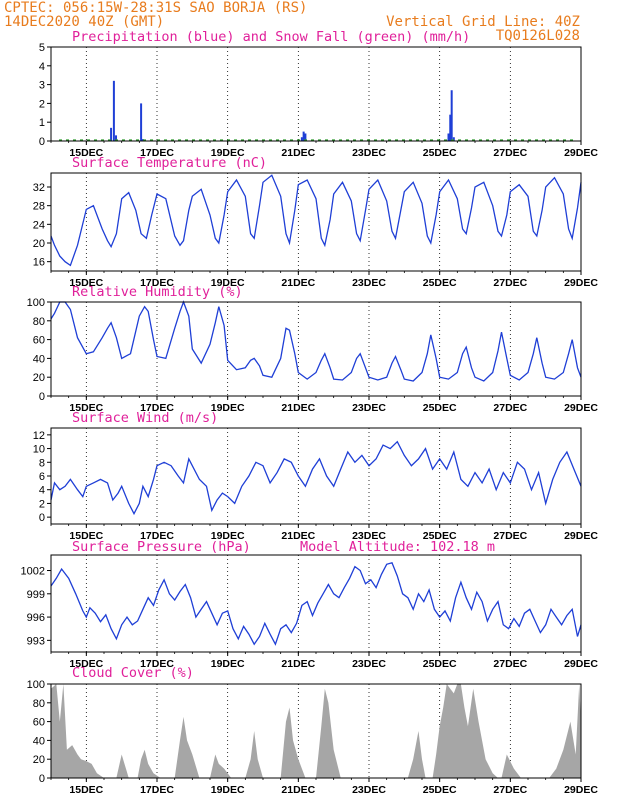 The width and height of the screenshot is (618, 800). Describe the element at coordinates (42, 123) in the screenshot. I see `precip-ytick-label: 1` at that location.